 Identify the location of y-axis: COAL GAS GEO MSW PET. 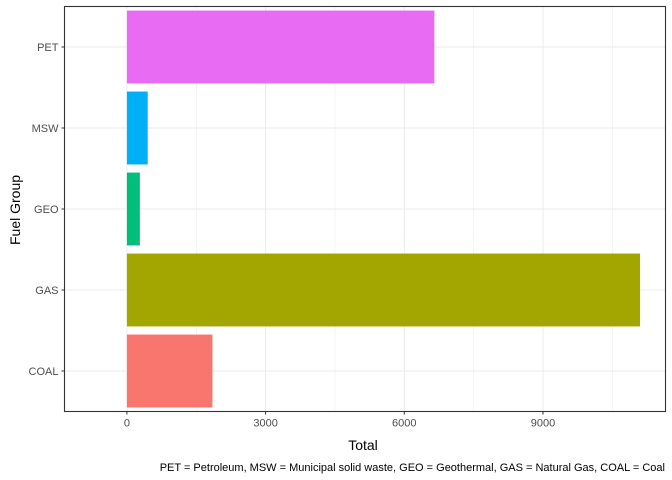
(47, 210).